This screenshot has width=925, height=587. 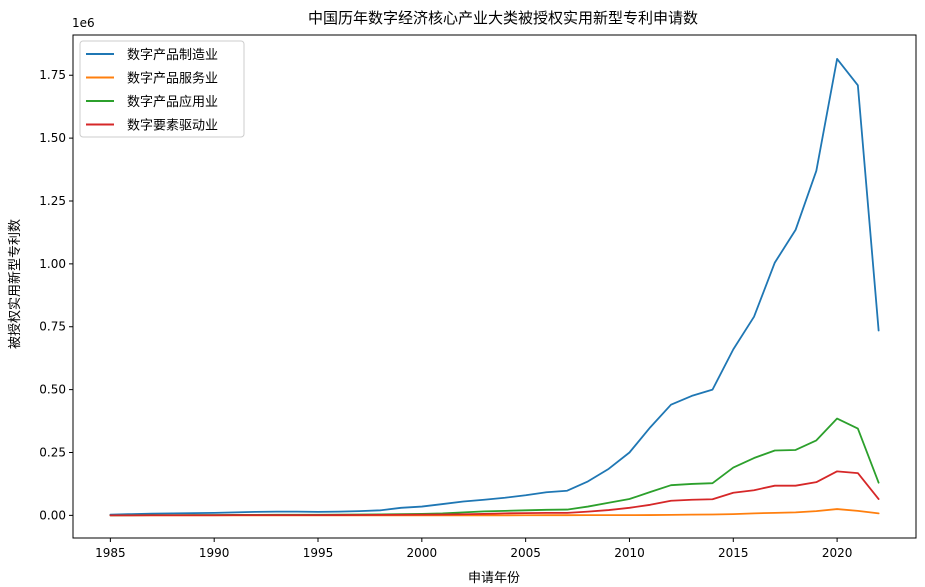 I want to click on legend-label-3: 数字产品应用业, so click(x=172, y=102).